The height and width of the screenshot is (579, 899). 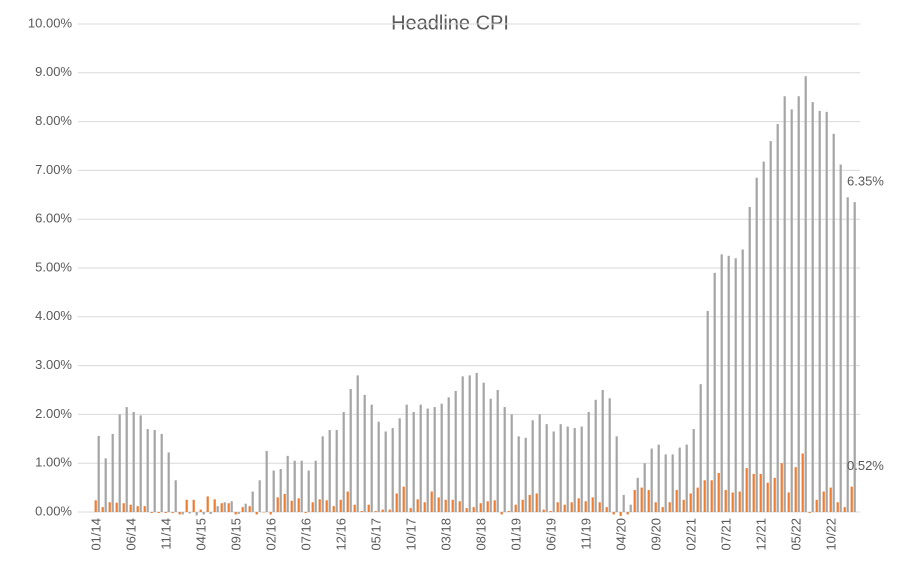 I want to click on x-tick-label: 02/16, so click(x=270, y=534).